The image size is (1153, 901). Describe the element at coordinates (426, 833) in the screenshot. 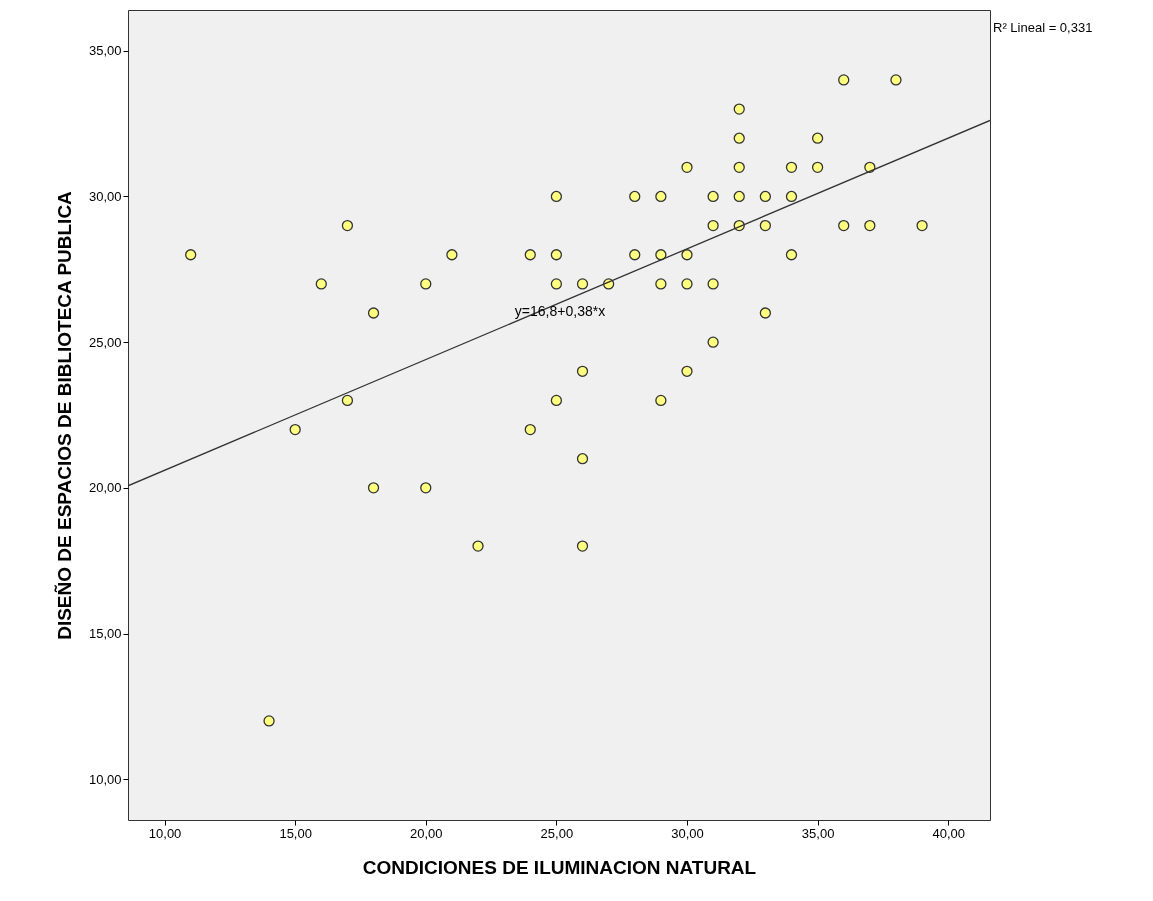

I see `x-tick-label: 20,00` at that location.